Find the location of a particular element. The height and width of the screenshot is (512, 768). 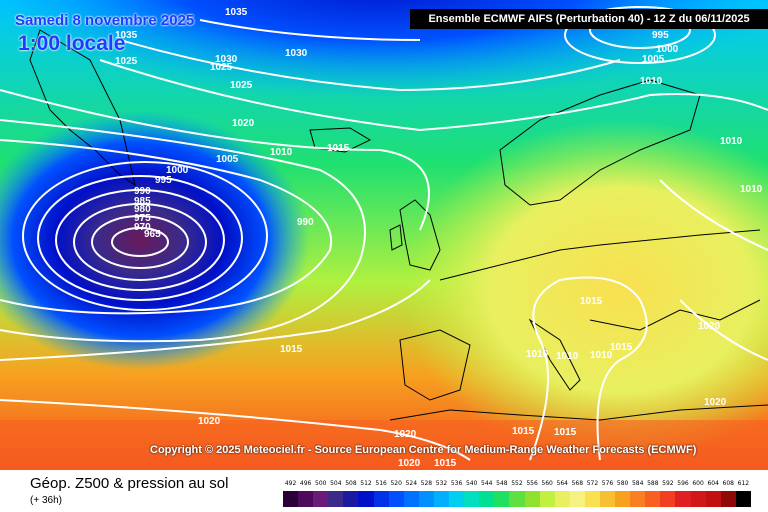

scale-value: 612 is located at coordinates (743, 483).